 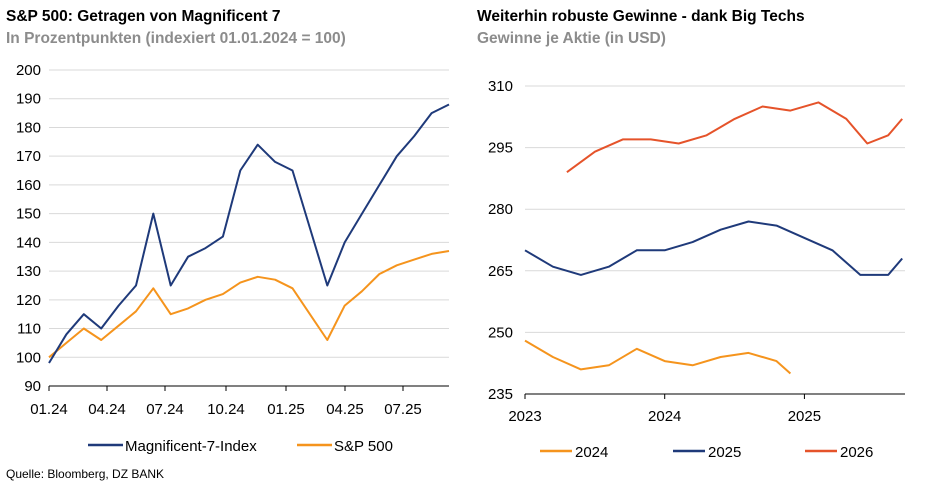 I want to click on series-line-2024, so click(x=658, y=357).